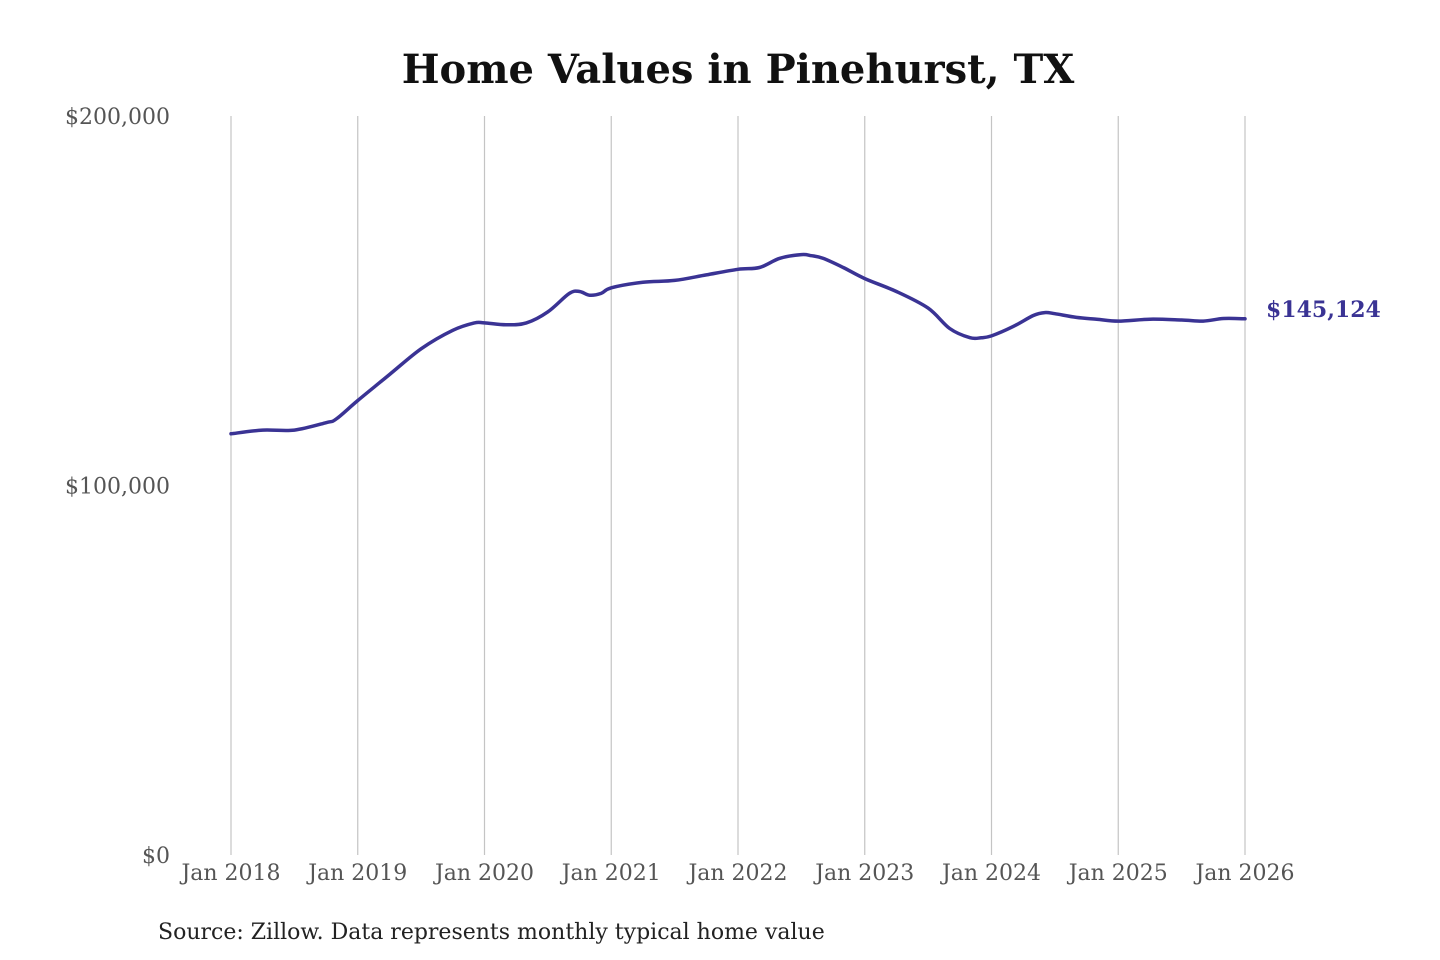 This screenshot has width=1440, height=960. What do you see at coordinates (990, 873) in the screenshot?
I see `x-tick-label: Jan 2024` at bounding box center [990, 873].